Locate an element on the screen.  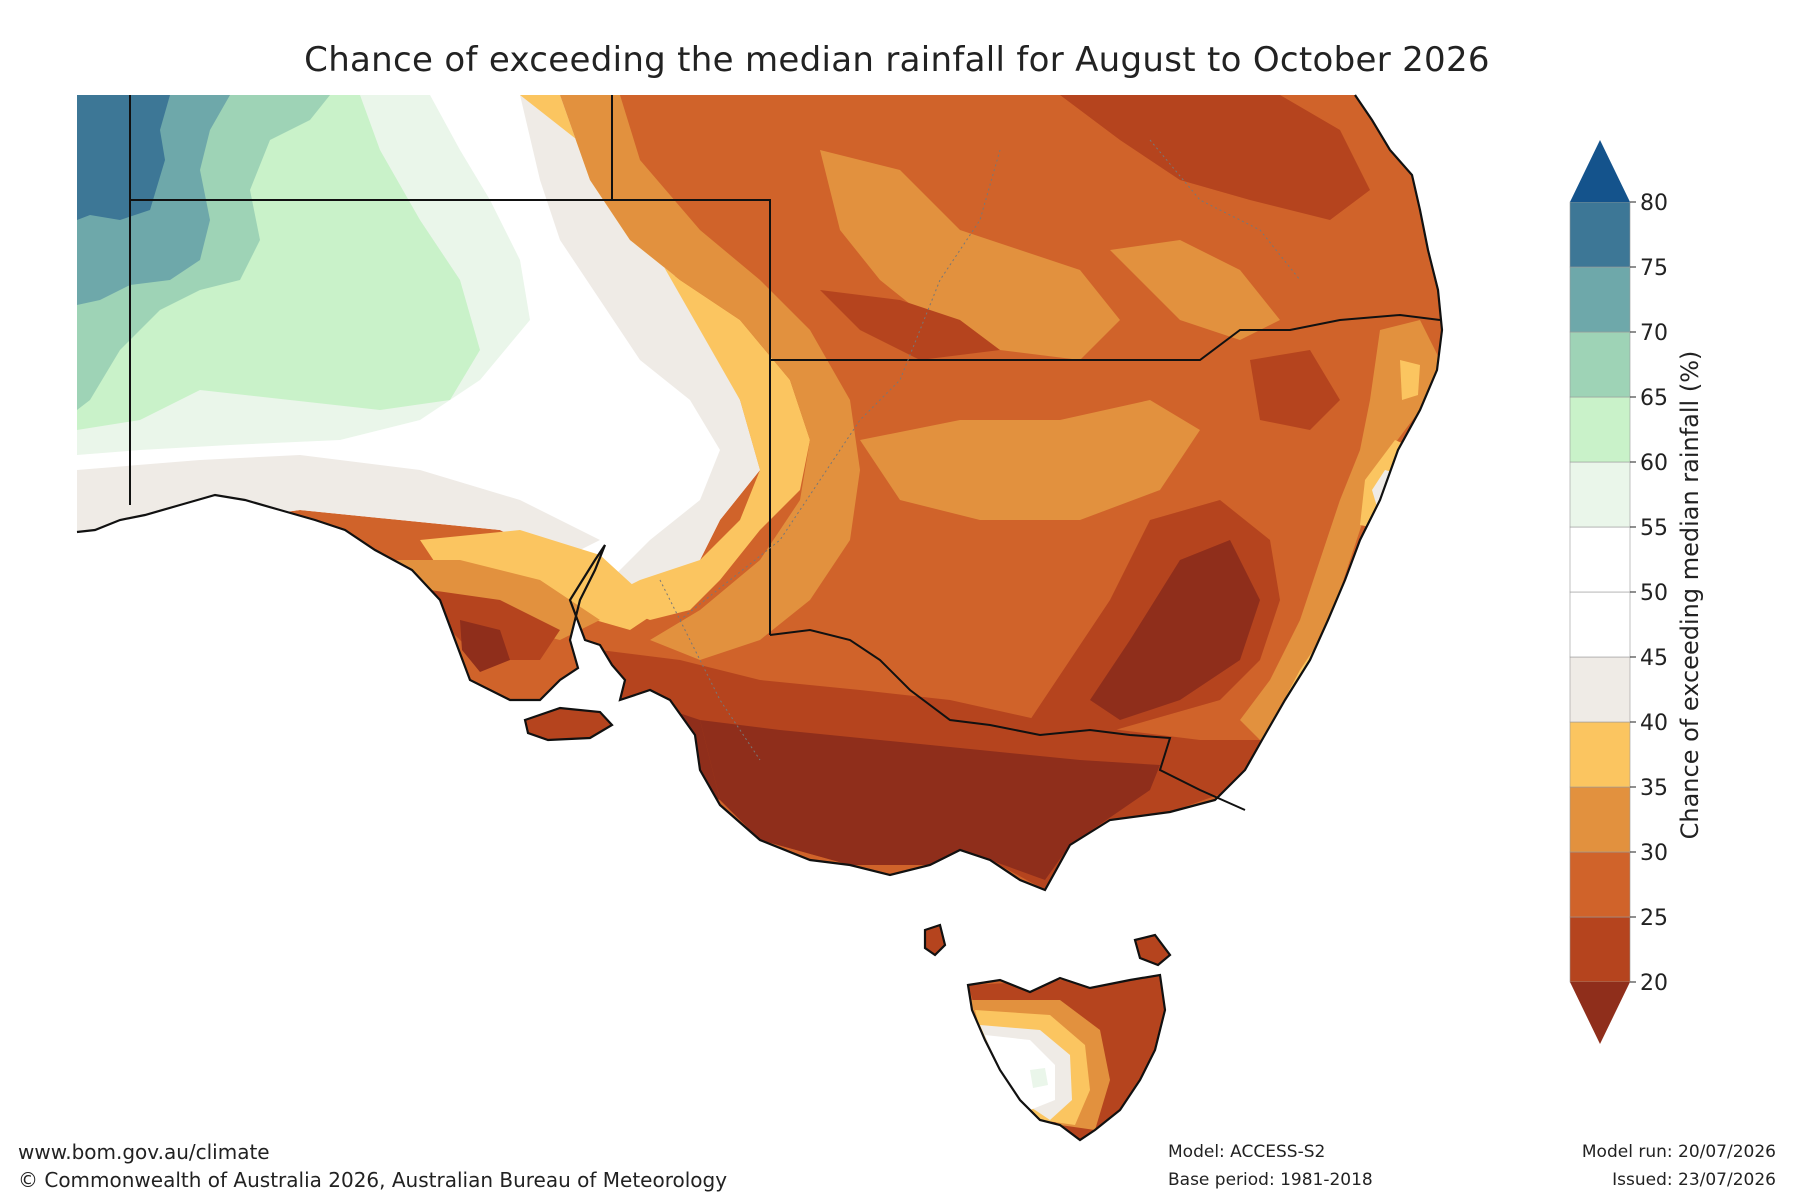
colorbar-tick-label: 40 is located at coordinates (1654, 723).